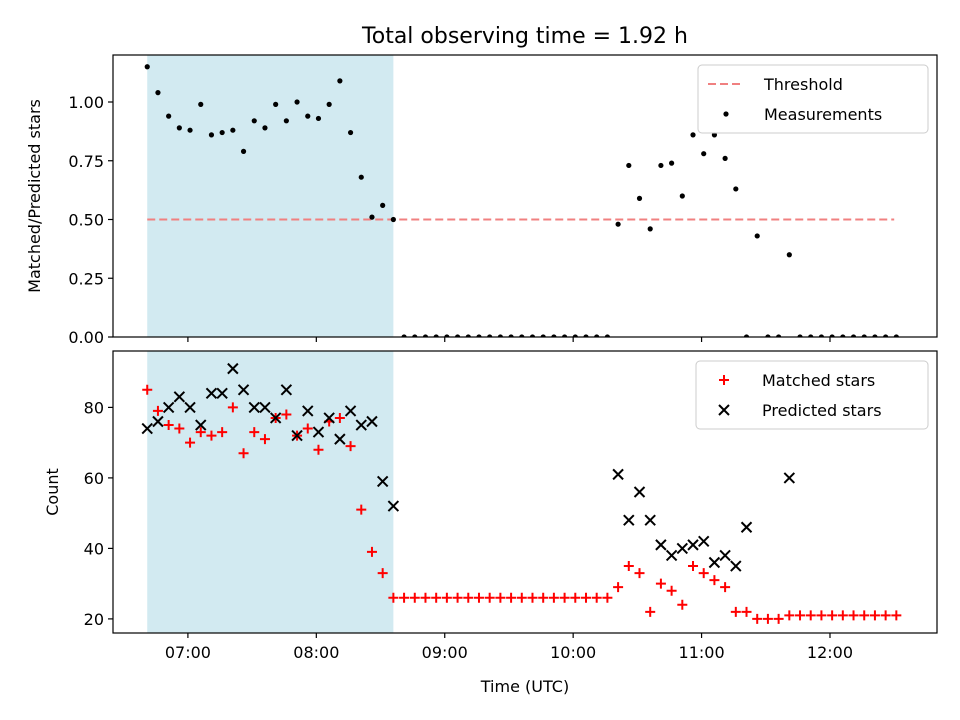 The height and width of the screenshot is (720, 960). Describe the element at coordinates (94, 407) in the screenshot. I see `y-tick-label: 80` at that location.